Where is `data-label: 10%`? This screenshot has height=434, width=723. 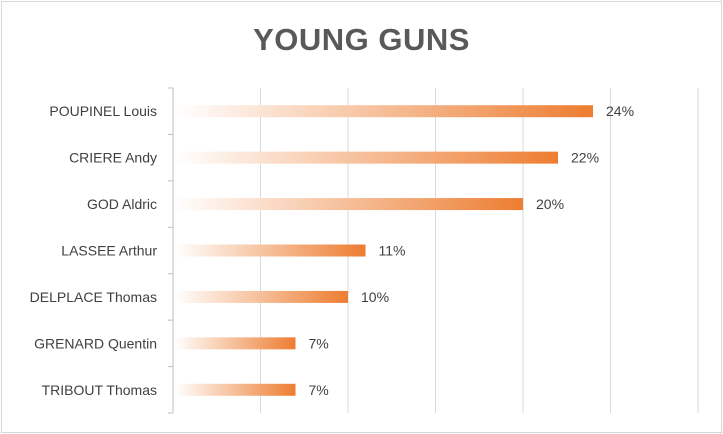 data-label: 10% is located at coordinates (375, 297).